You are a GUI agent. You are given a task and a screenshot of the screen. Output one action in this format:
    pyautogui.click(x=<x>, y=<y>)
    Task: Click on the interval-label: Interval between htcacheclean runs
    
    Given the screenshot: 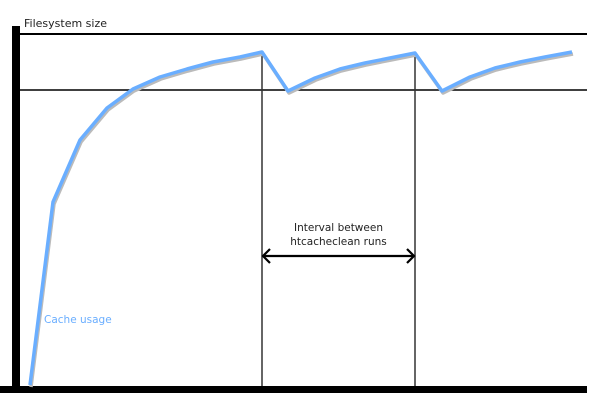 What is the action you would take?
    pyautogui.click(x=338, y=235)
    